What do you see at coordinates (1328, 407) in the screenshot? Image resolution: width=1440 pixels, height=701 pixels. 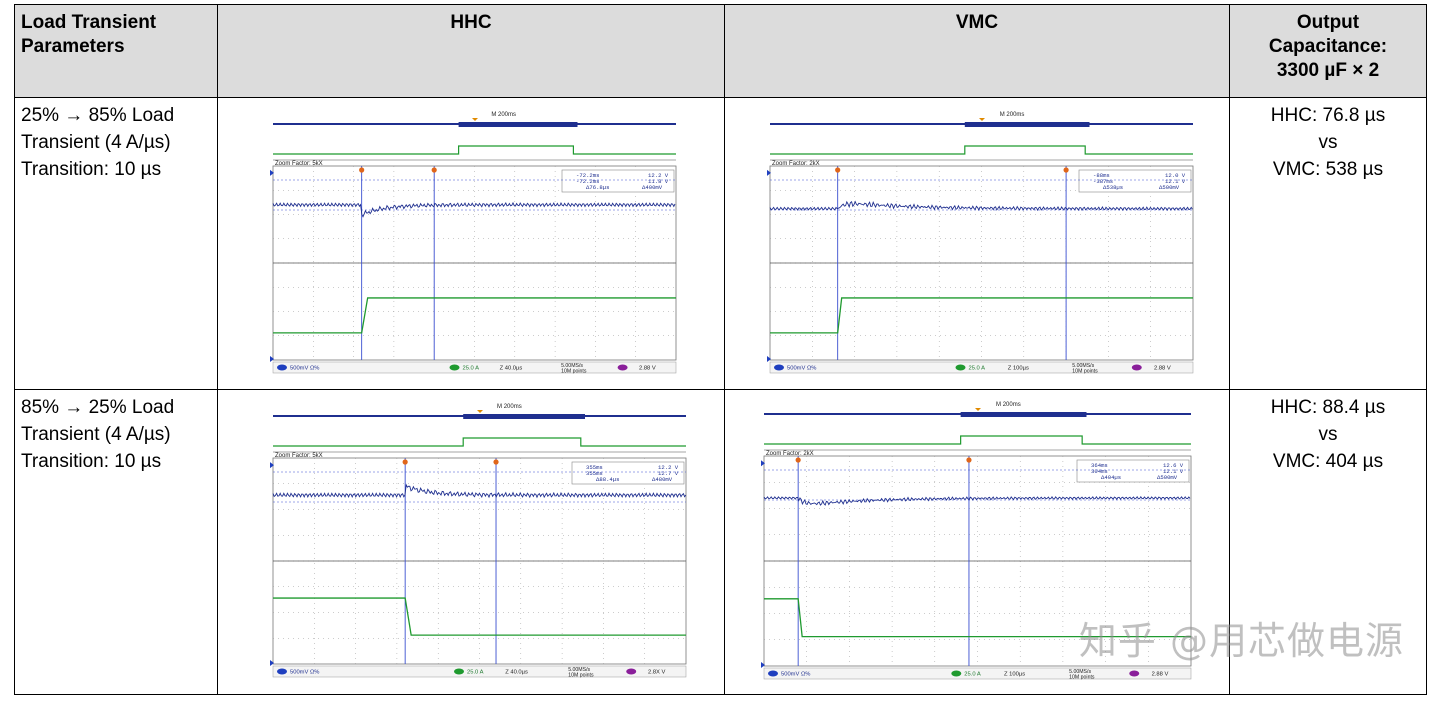 I see `result-line: HHC: 88.4 µs` at bounding box center [1328, 407].